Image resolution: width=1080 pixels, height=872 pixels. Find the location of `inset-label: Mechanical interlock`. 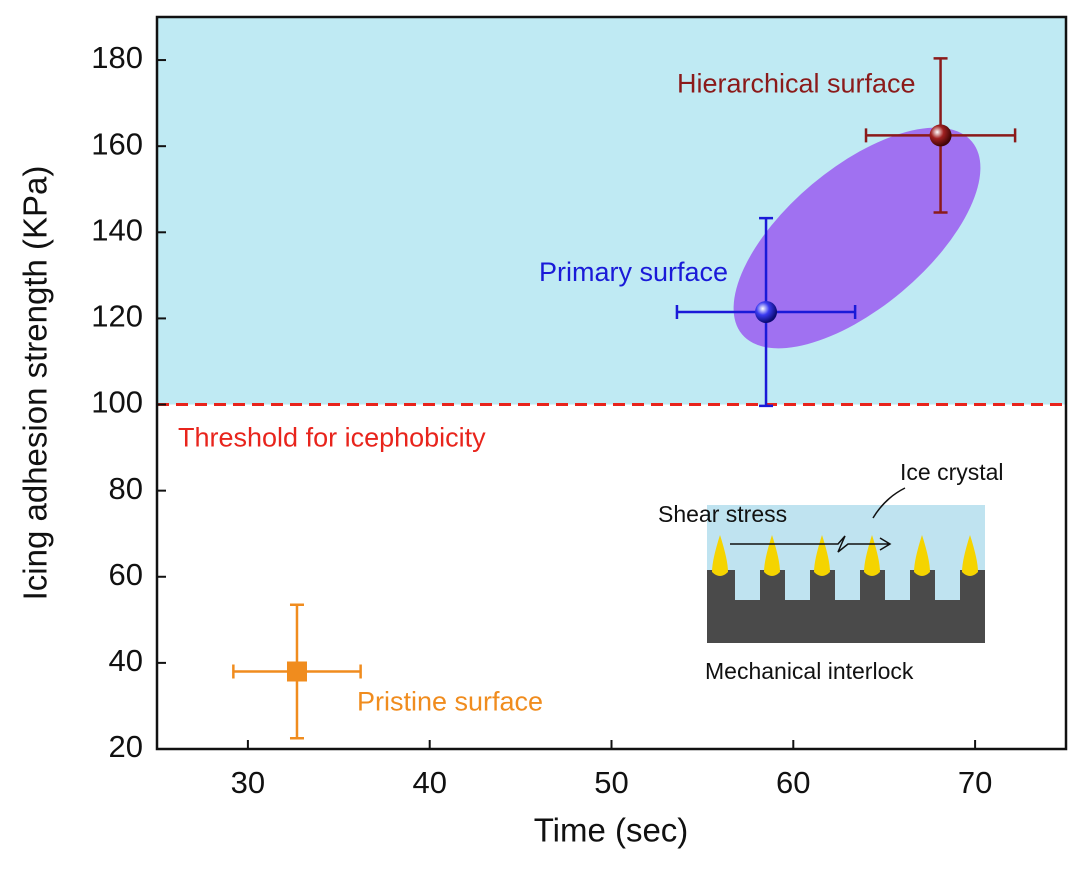

inset-label: Mechanical interlock is located at coordinates (809, 671).